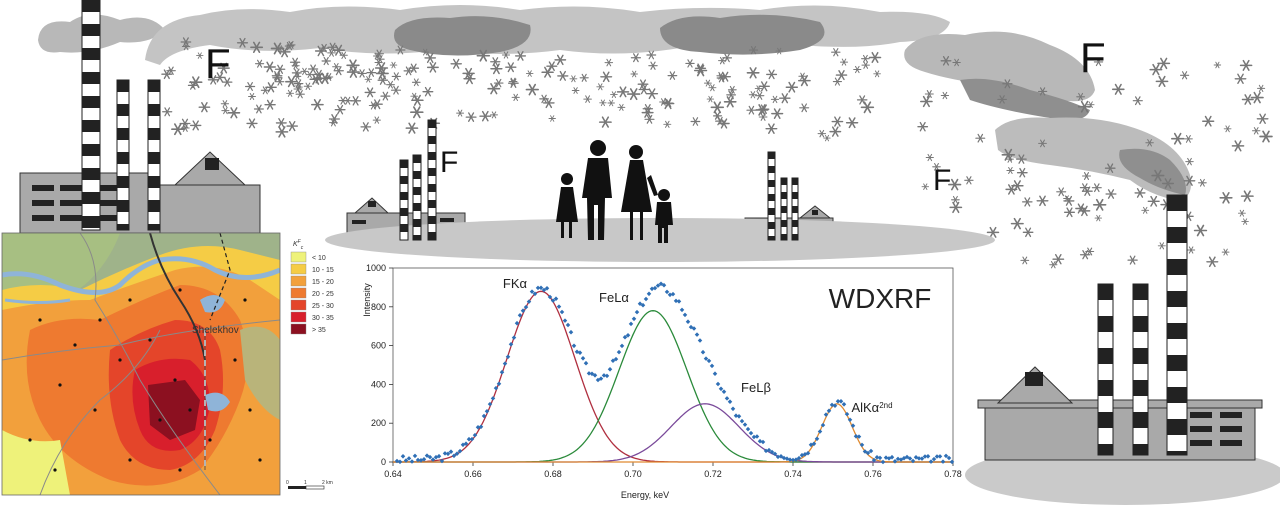 Image resolution: width=1280 pixels, height=505 pixels. What do you see at coordinates (633, 474) in the screenshot?
I see `x-tick-label: 0.70` at bounding box center [633, 474].